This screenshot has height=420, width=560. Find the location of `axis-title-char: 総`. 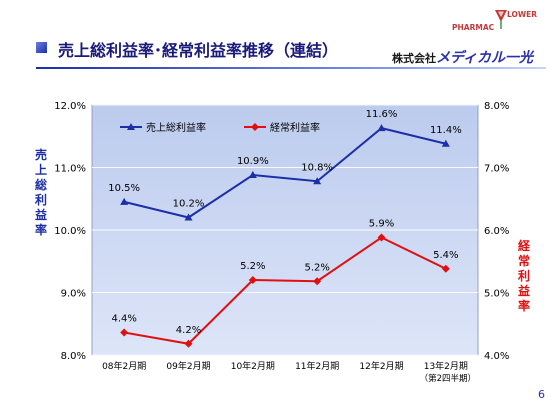

axis-title-char: 総 is located at coordinates (41, 184).